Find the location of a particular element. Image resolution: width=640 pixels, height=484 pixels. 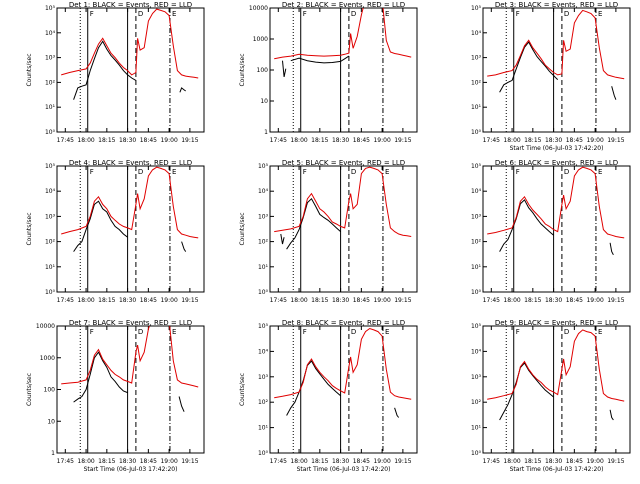

y-tick-label: 10 is located at coordinates (264, 101).